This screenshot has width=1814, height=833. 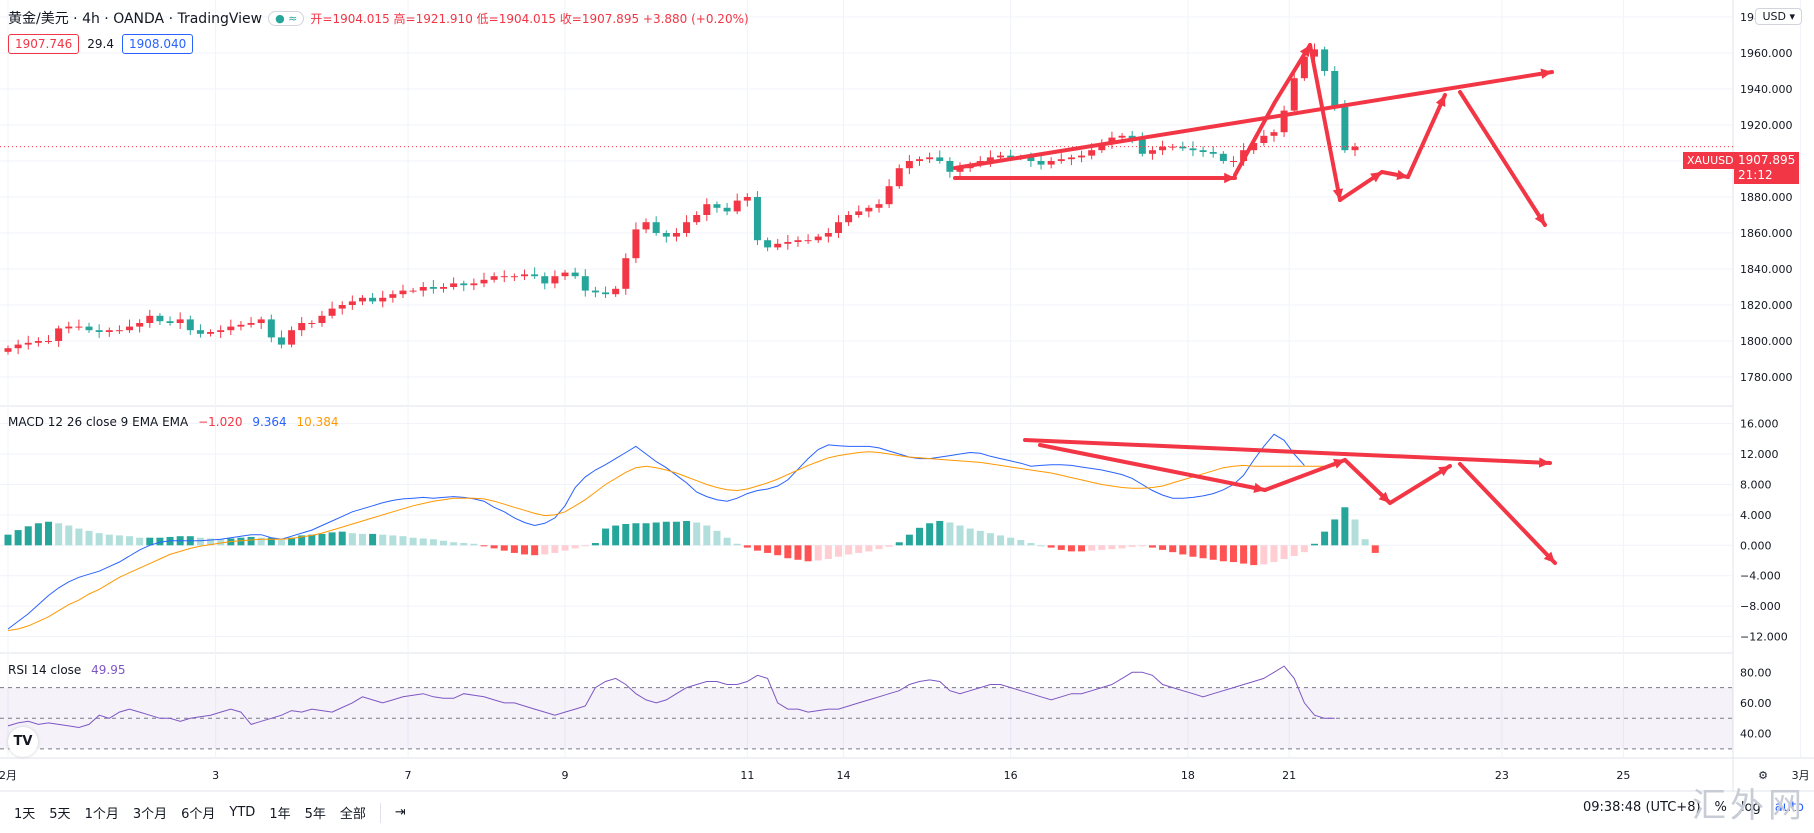 I want to click on price-tick-label: 1960.000, so click(x=1766, y=53).